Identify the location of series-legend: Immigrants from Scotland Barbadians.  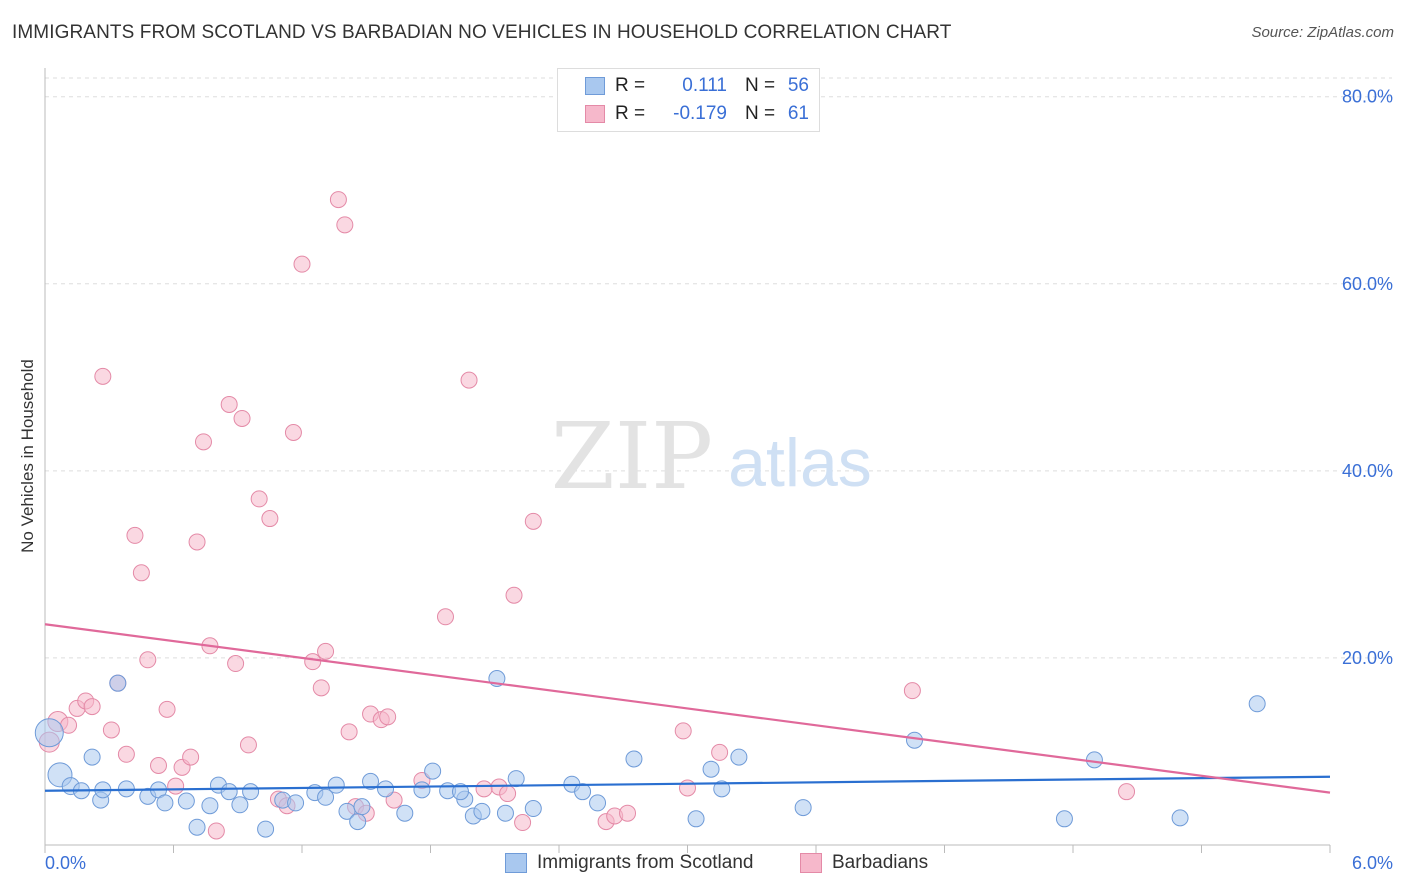
(703, 865).